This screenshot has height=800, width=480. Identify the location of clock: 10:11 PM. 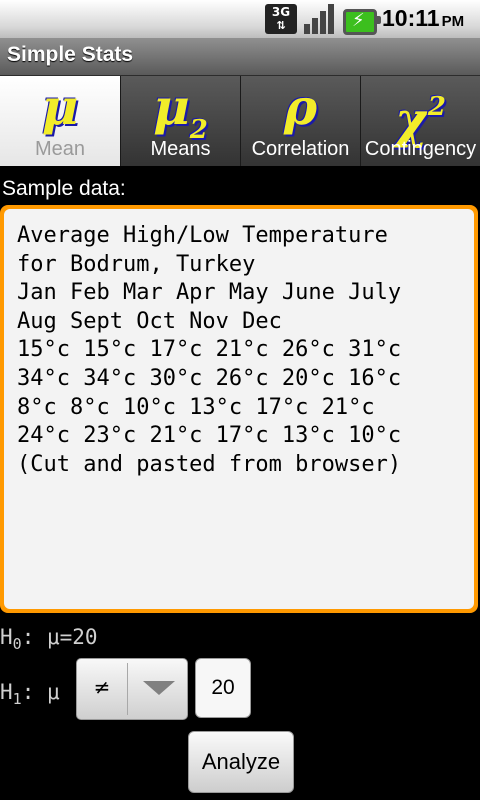
(423, 18).